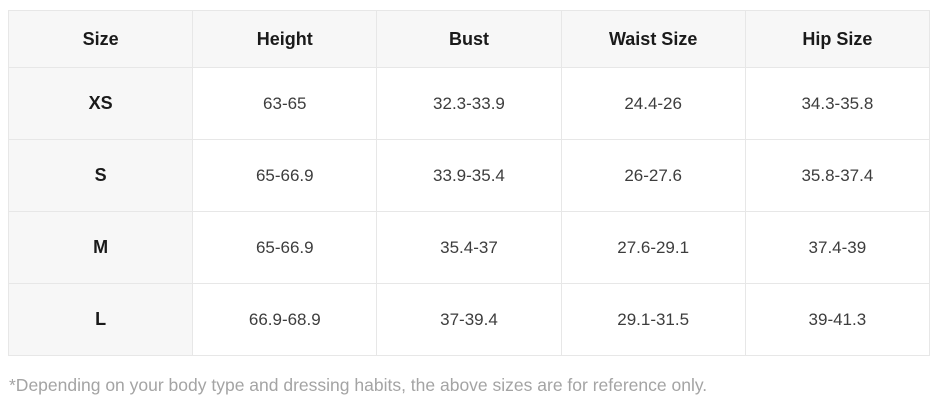  Describe the element at coordinates (285, 319) in the screenshot. I see `cell-l-height: 66.9-68.9` at that location.